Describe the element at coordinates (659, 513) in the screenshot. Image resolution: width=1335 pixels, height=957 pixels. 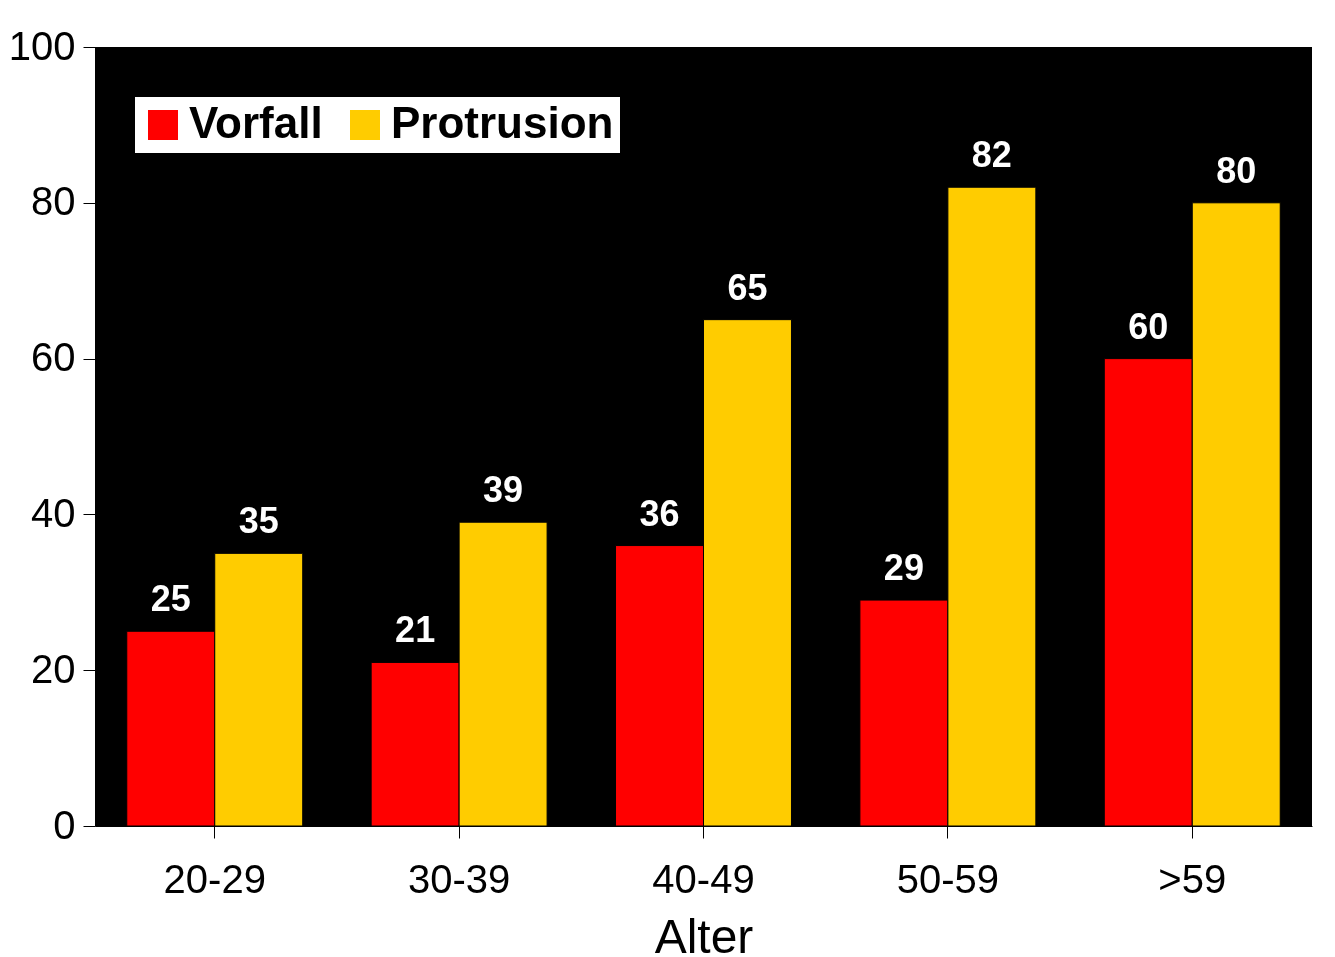
I see `data-label: 36` at that location.